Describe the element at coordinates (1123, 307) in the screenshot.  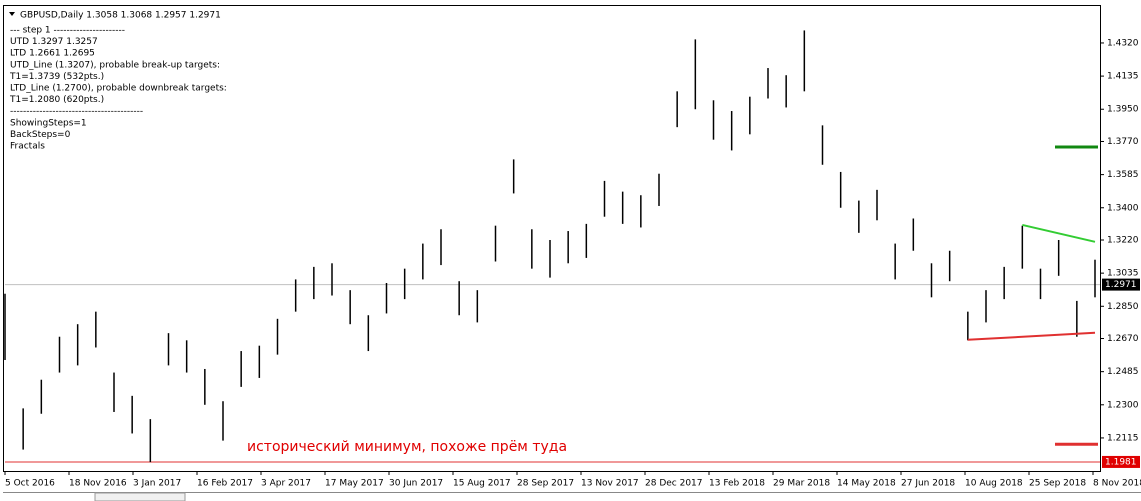
I see `y-tick-label: 1.2850` at that location.